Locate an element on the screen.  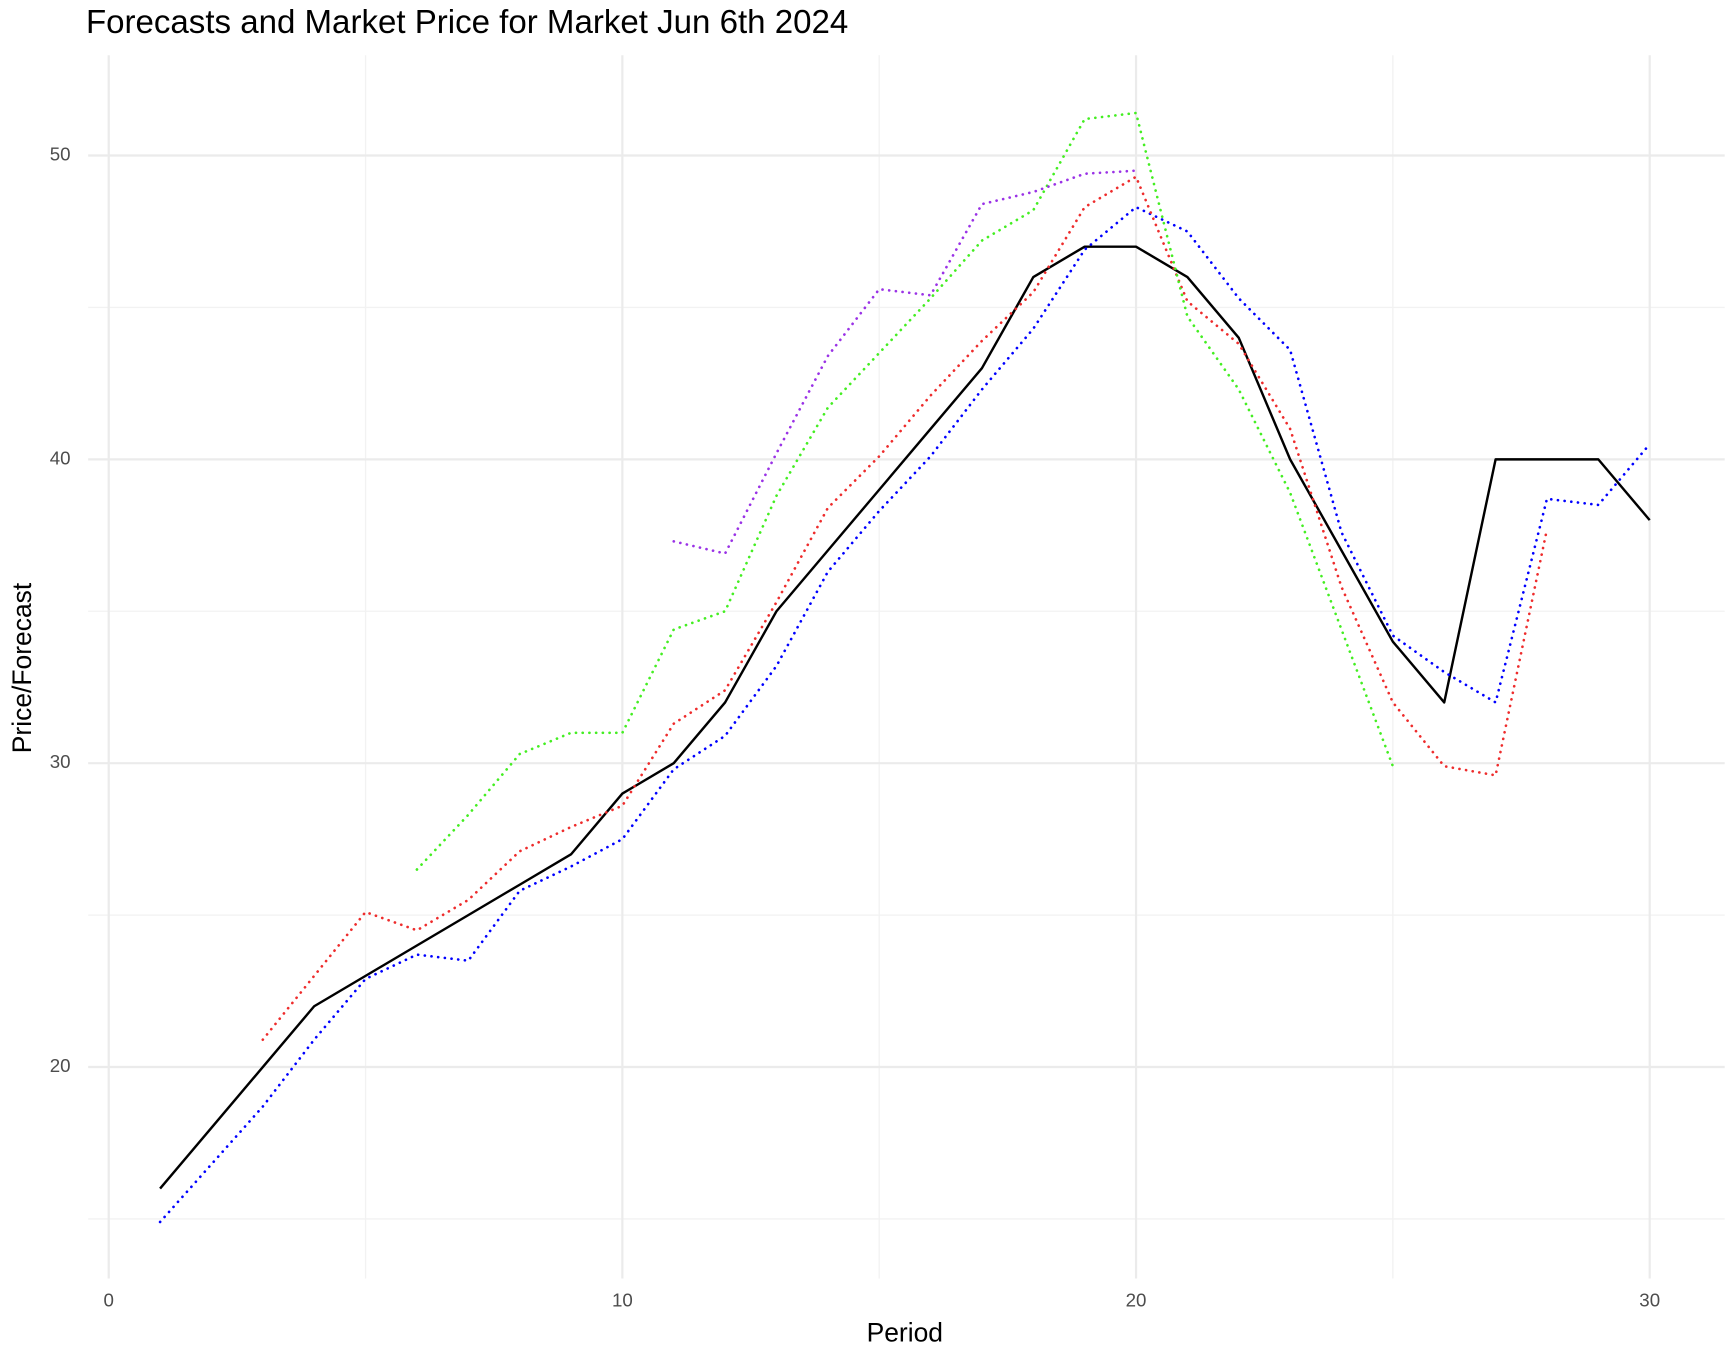
y-tick-label: 50 is located at coordinates (60, 153).